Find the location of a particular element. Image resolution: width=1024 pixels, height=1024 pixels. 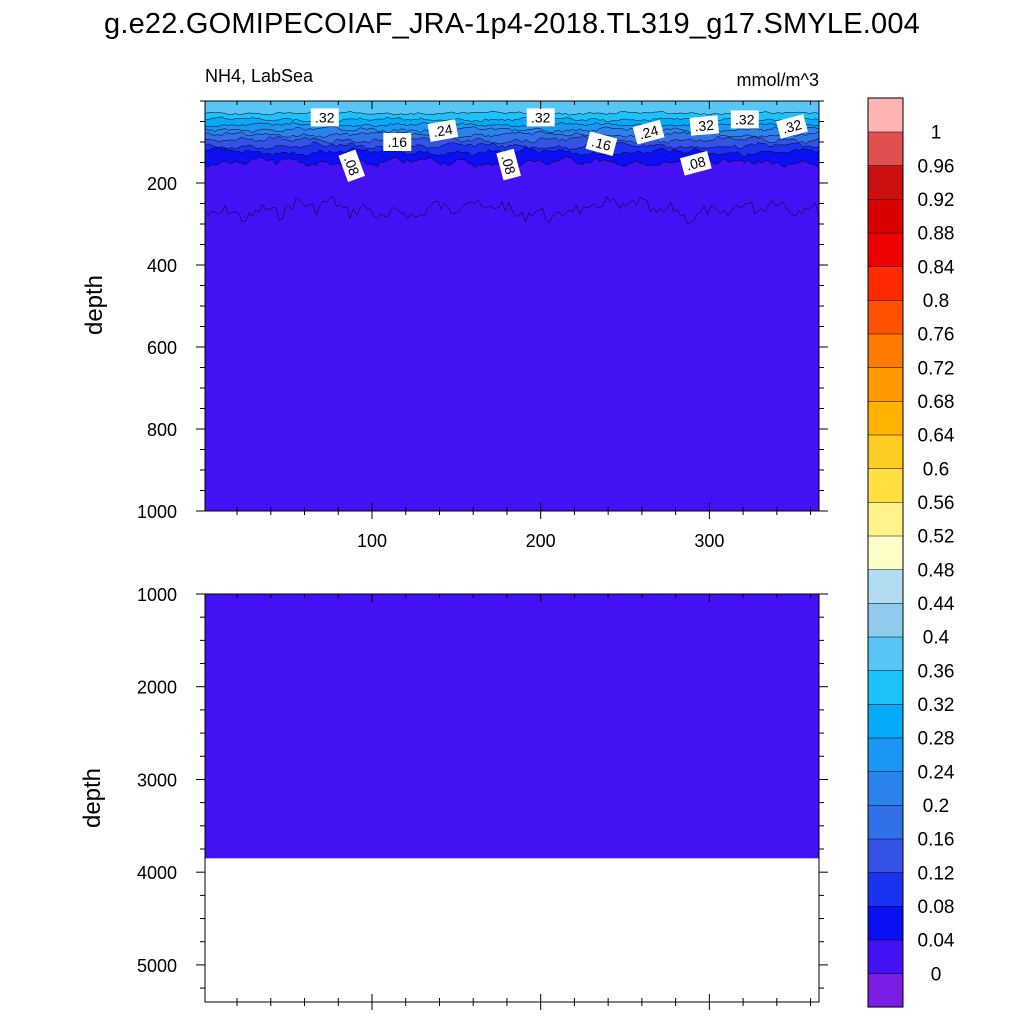

y-tick-label: 600 is located at coordinates (162, 348).